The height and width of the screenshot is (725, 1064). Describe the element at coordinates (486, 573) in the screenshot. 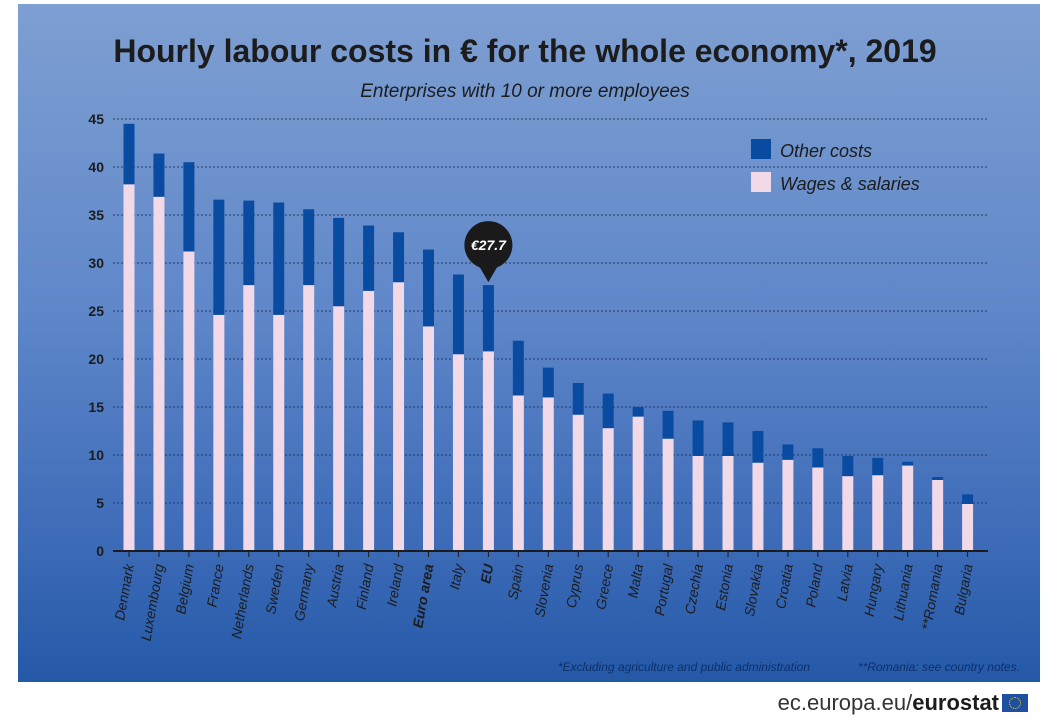

I see `x-tick-label: EU` at that location.